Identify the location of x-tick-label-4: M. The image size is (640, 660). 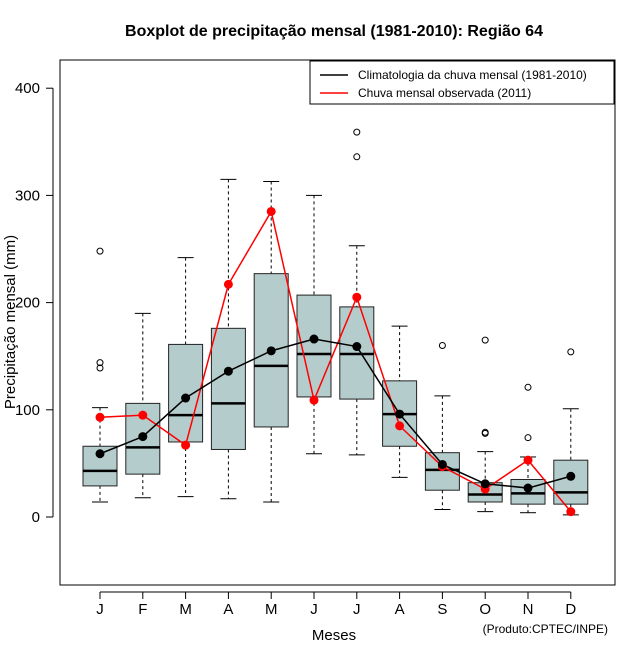
(271, 609).